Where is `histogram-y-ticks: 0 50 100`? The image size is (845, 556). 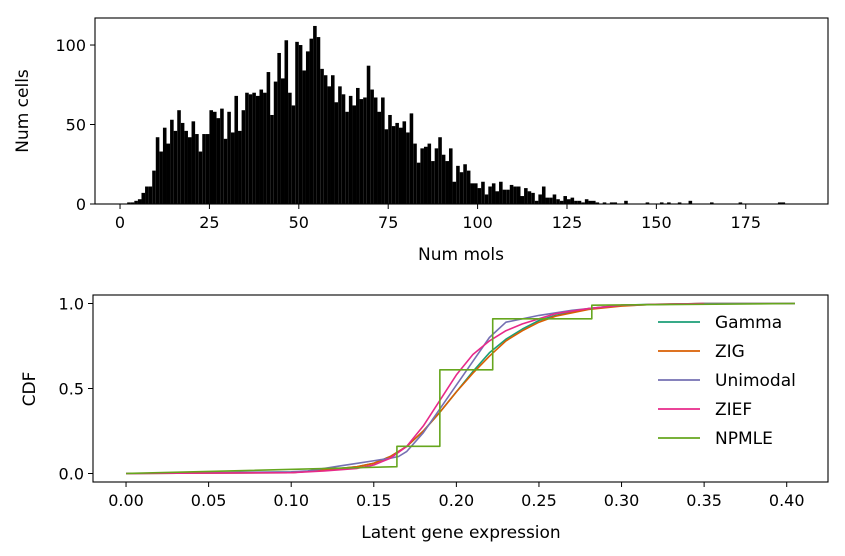 histogram-y-ticks: 0 50 100 is located at coordinates (75, 125).